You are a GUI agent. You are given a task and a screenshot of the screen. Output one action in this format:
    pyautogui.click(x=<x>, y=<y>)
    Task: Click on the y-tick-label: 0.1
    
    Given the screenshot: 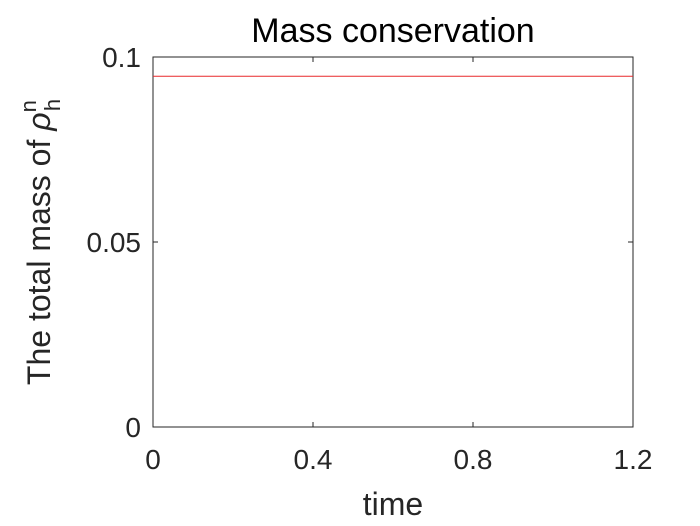 What is the action you would take?
    pyautogui.click(x=121, y=57)
    